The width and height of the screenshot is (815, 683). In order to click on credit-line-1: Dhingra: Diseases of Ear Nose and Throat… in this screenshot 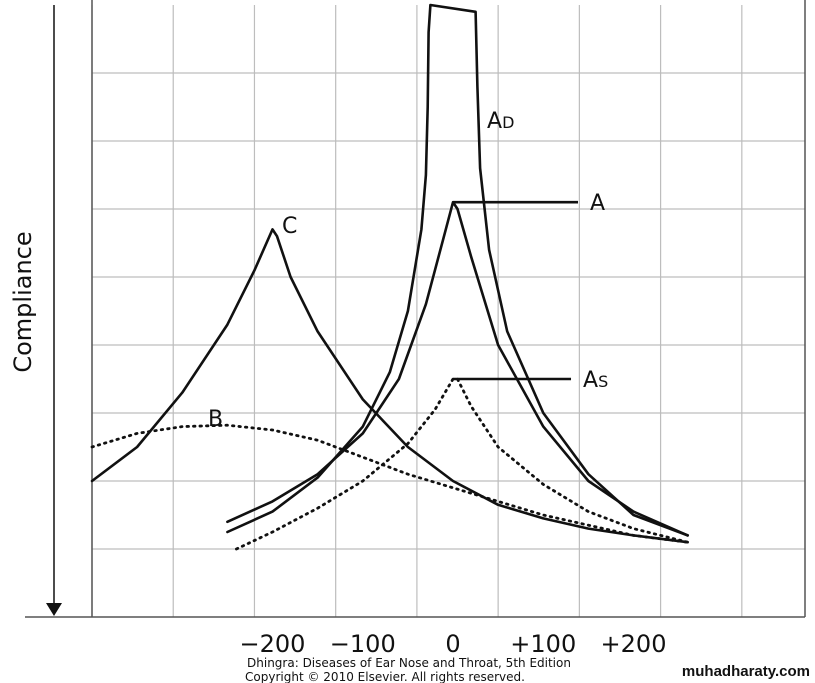, I will do `click(409, 663)`.